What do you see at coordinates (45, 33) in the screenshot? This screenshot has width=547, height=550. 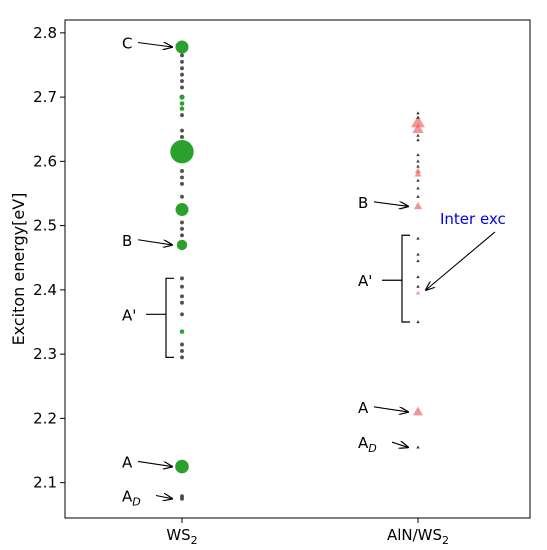 I see `y-tick-label: 2.8` at bounding box center [45, 33].